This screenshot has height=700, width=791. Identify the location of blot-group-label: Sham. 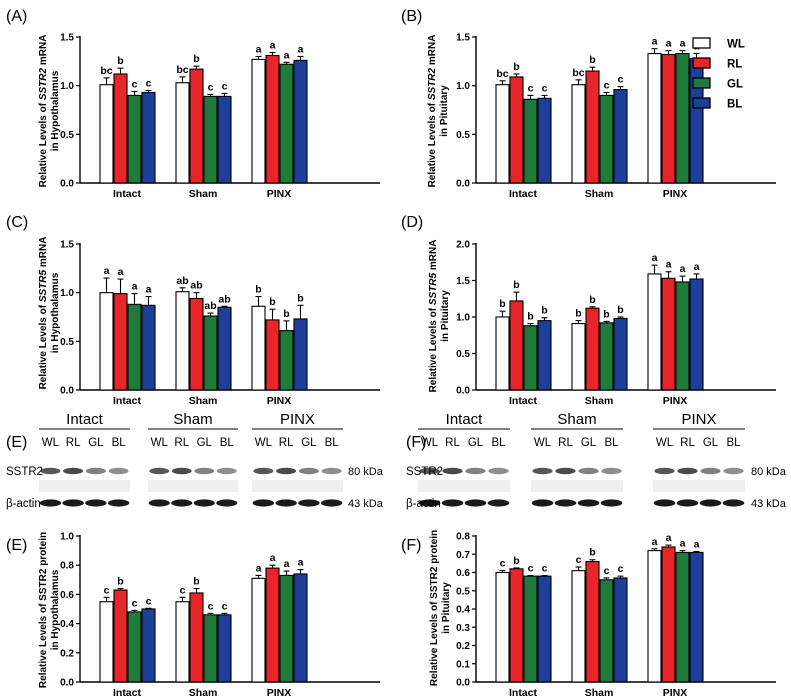
(576, 419).